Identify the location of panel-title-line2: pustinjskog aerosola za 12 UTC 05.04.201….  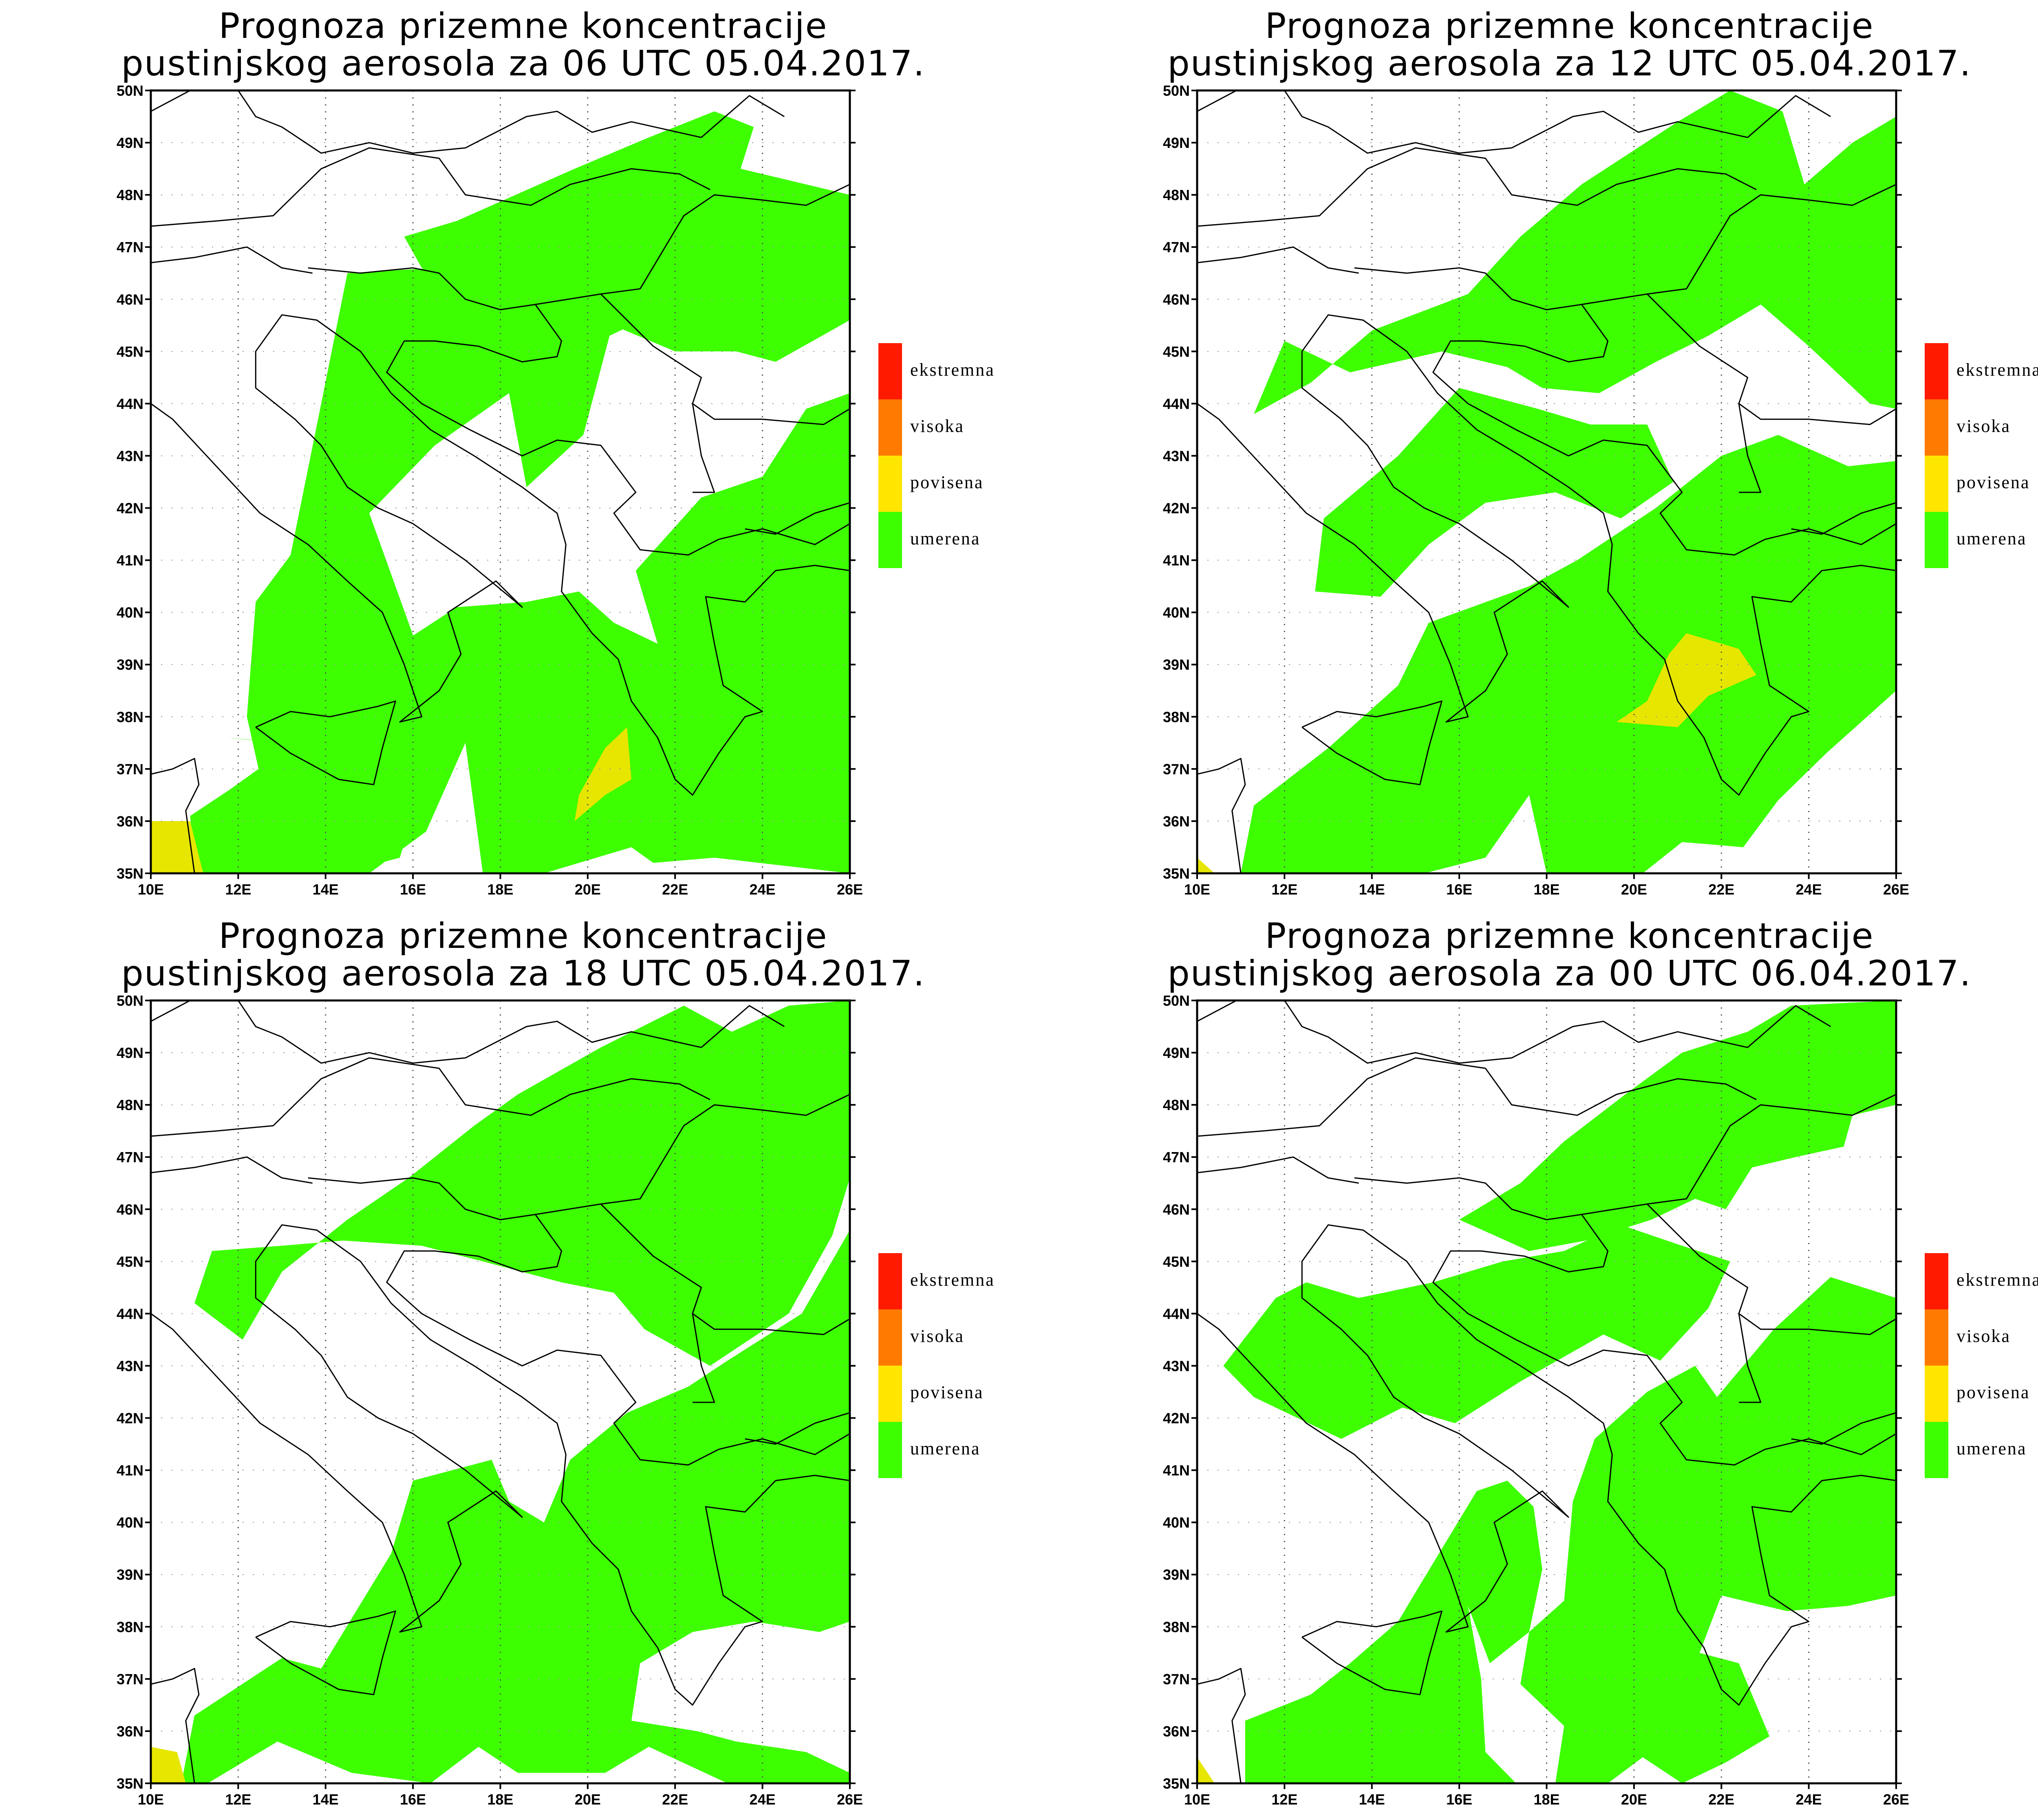
(1570, 64).